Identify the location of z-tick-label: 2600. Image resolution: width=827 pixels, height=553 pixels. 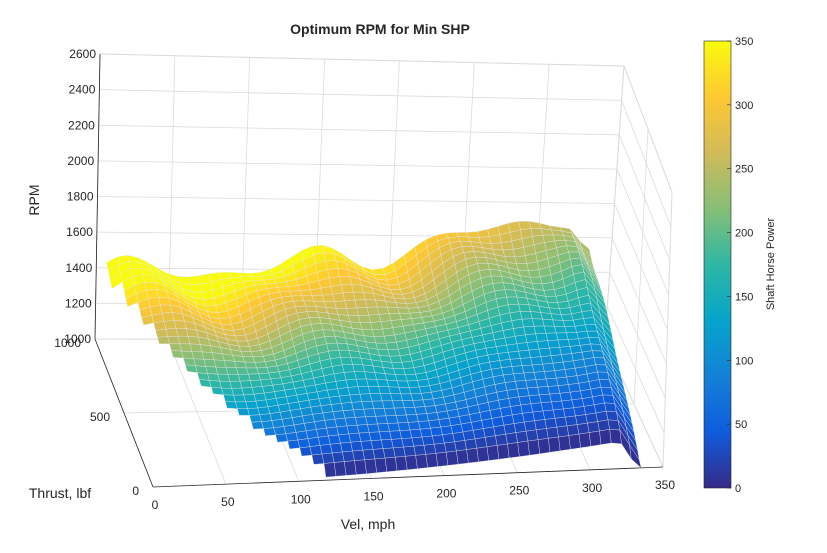
(82, 54).